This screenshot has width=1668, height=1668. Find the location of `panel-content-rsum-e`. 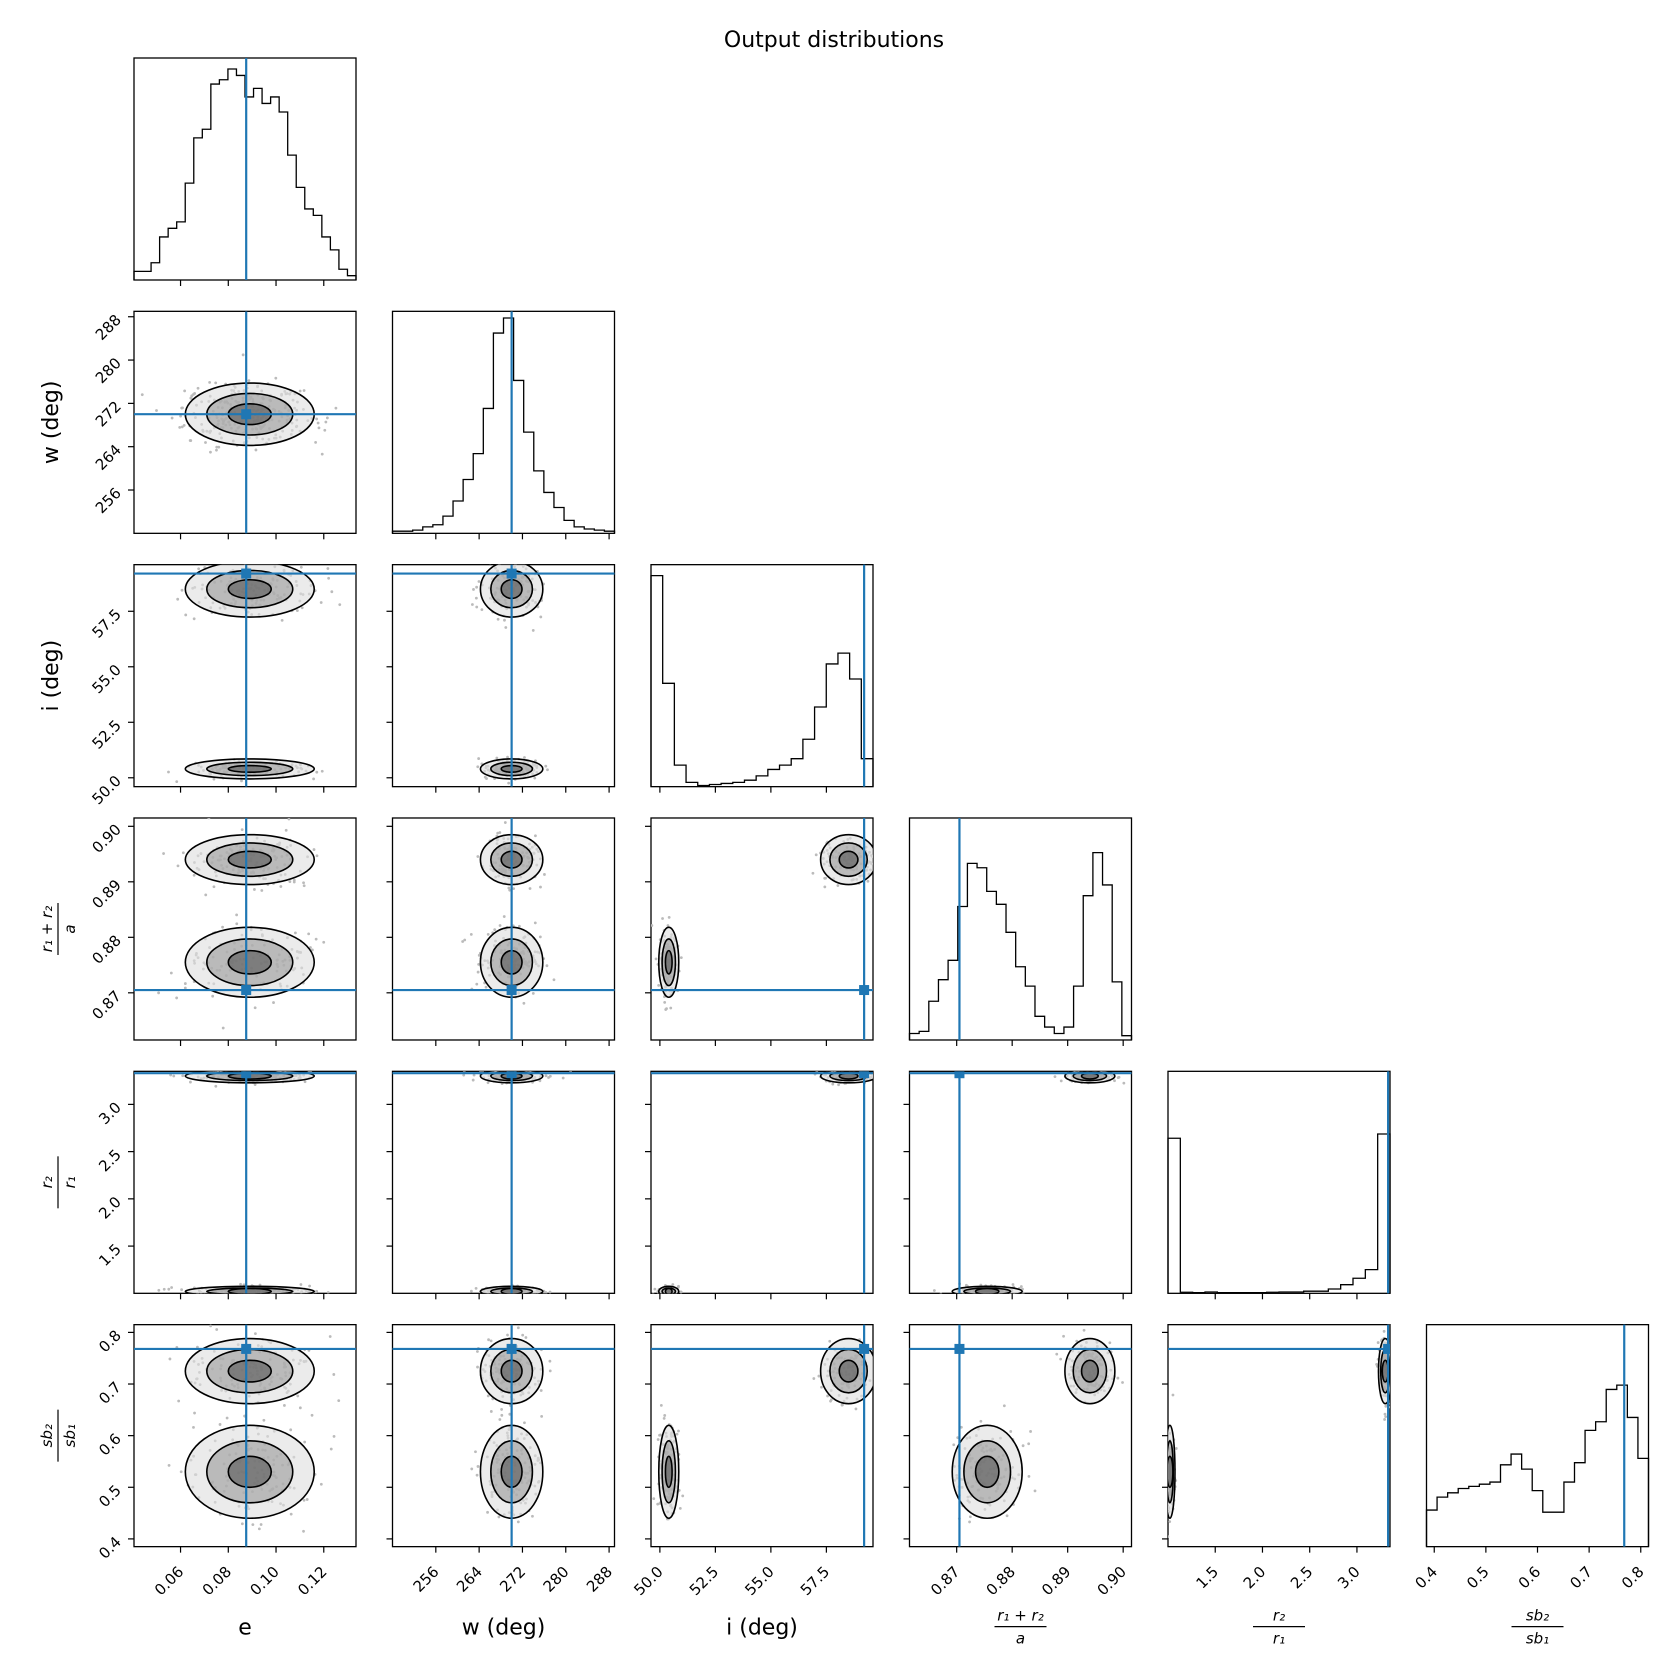

panel-content-rsum-e is located at coordinates (245, 928).